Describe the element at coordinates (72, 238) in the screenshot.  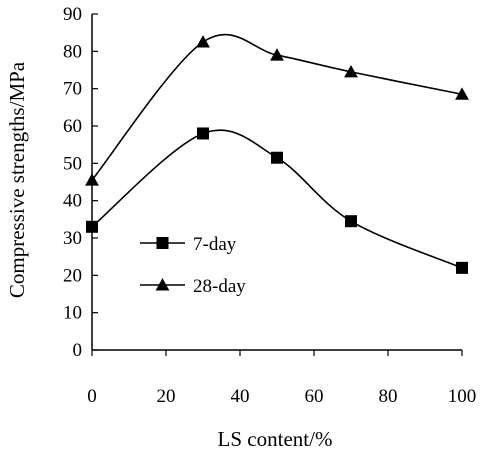
I see `y-tick-label: 30` at that location.